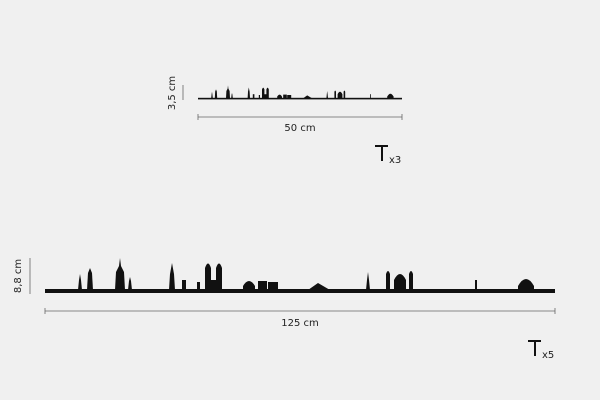  Describe the element at coordinates (395, 160) in the screenshot. I see `small-nails: x3` at that location.